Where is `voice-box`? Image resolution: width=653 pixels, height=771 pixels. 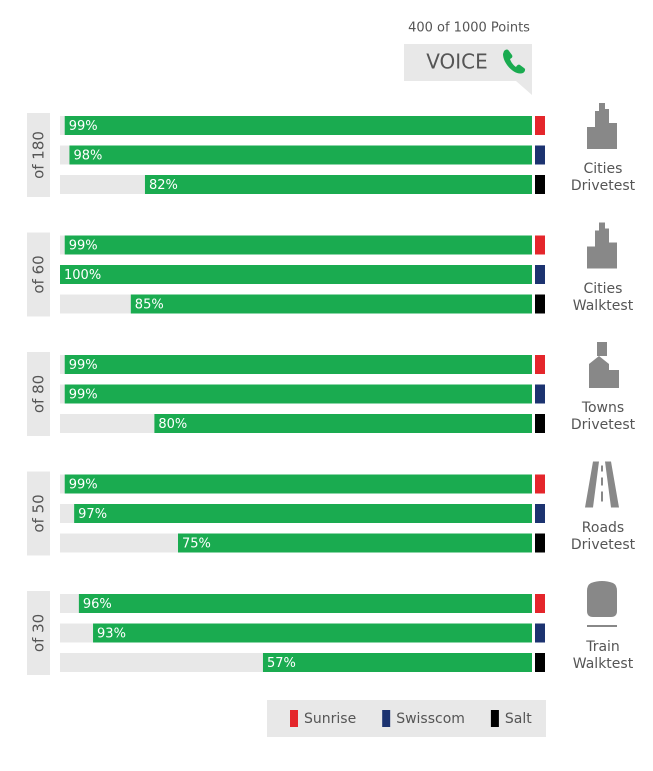 voice-box is located at coordinates (468, 69).